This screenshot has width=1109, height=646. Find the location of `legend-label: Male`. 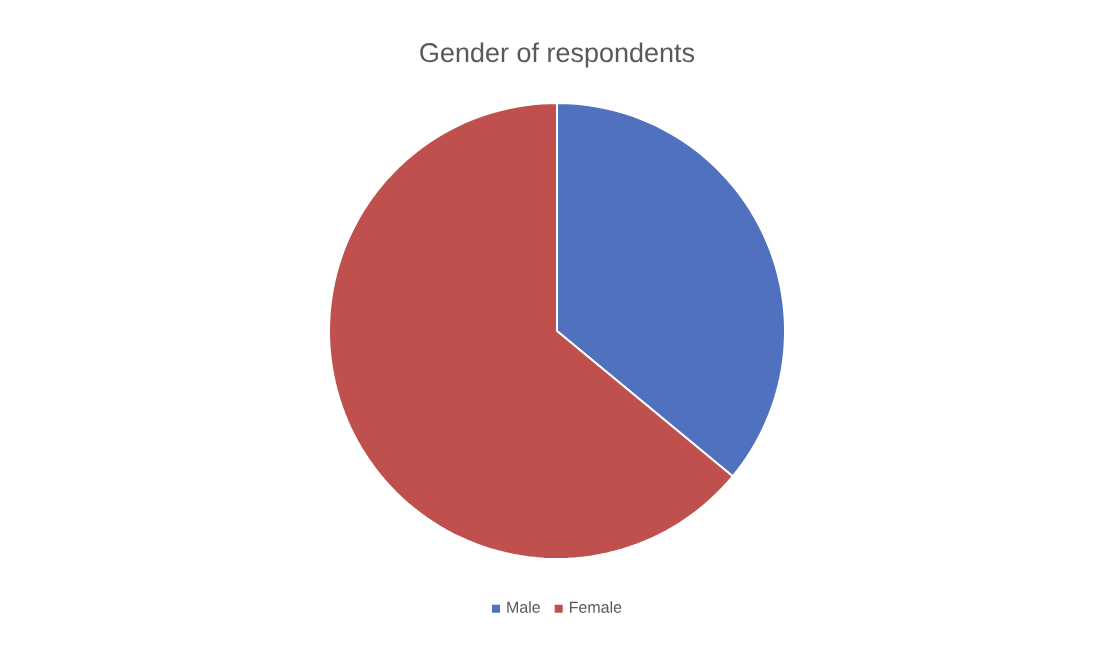

legend-label: Male is located at coordinates (523, 607).